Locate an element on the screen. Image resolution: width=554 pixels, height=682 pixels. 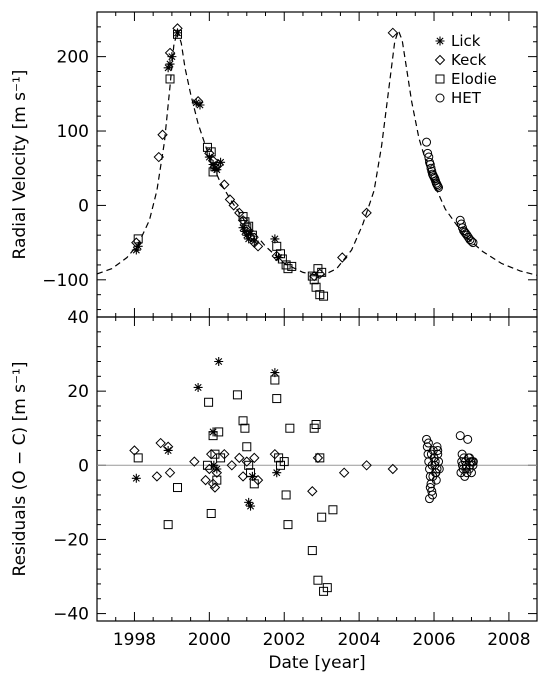
series-keck is located at coordinates (264, 467).